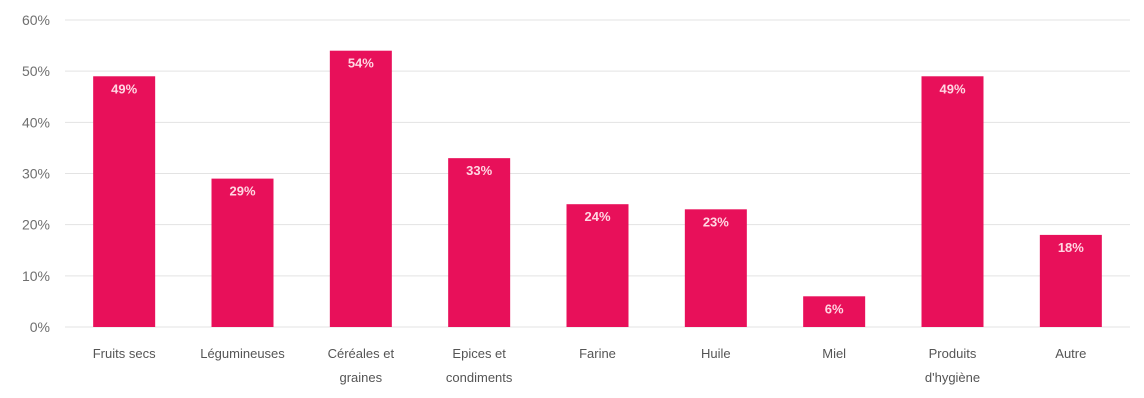 The width and height of the screenshot is (1144, 398). What do you see at coordinates (716, 221) in the screenshot?
I see `bar-value-label: 23%` at bounding box center [716, 221].